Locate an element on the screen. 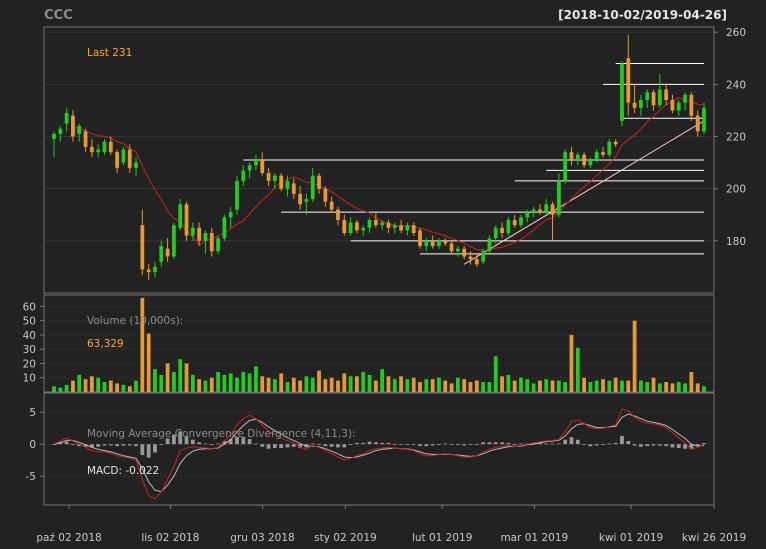  last-price-label: Last 231 is located at coordinates (109, 53).